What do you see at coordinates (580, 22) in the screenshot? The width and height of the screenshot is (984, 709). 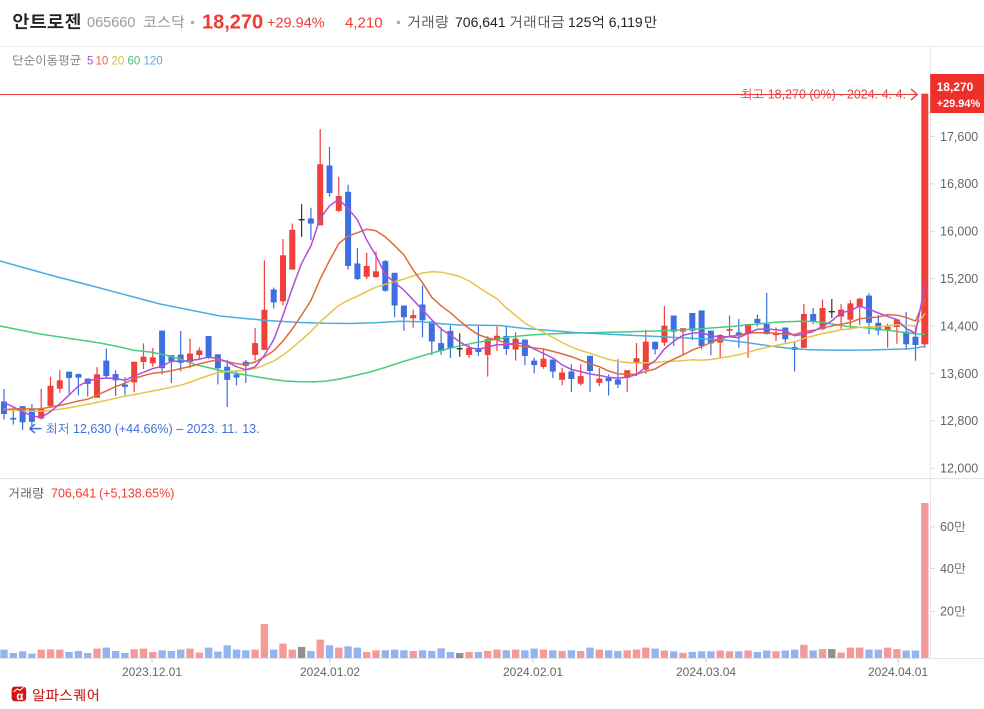 I see `svg-text: 125` at bounding box center [580, 22].